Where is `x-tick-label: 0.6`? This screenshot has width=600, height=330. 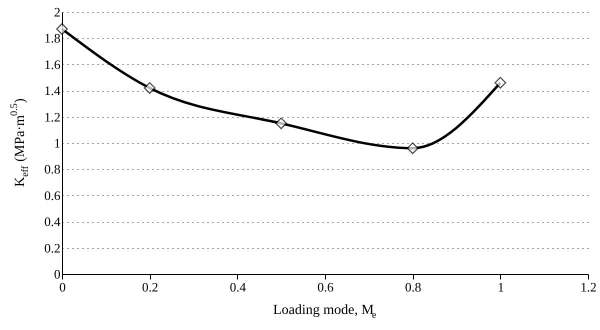 x-tick-label: 0.6 is located at coordinates (325, 287).